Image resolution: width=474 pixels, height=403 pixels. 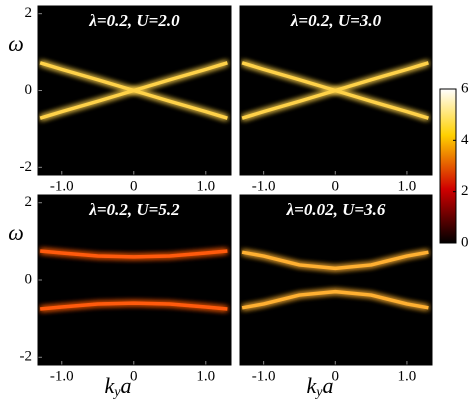 I want to click on colorbar, so click(x=448, y=166).